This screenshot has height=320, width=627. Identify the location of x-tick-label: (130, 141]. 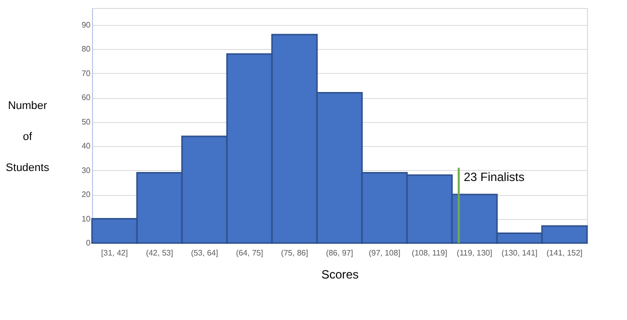
(519, 253).